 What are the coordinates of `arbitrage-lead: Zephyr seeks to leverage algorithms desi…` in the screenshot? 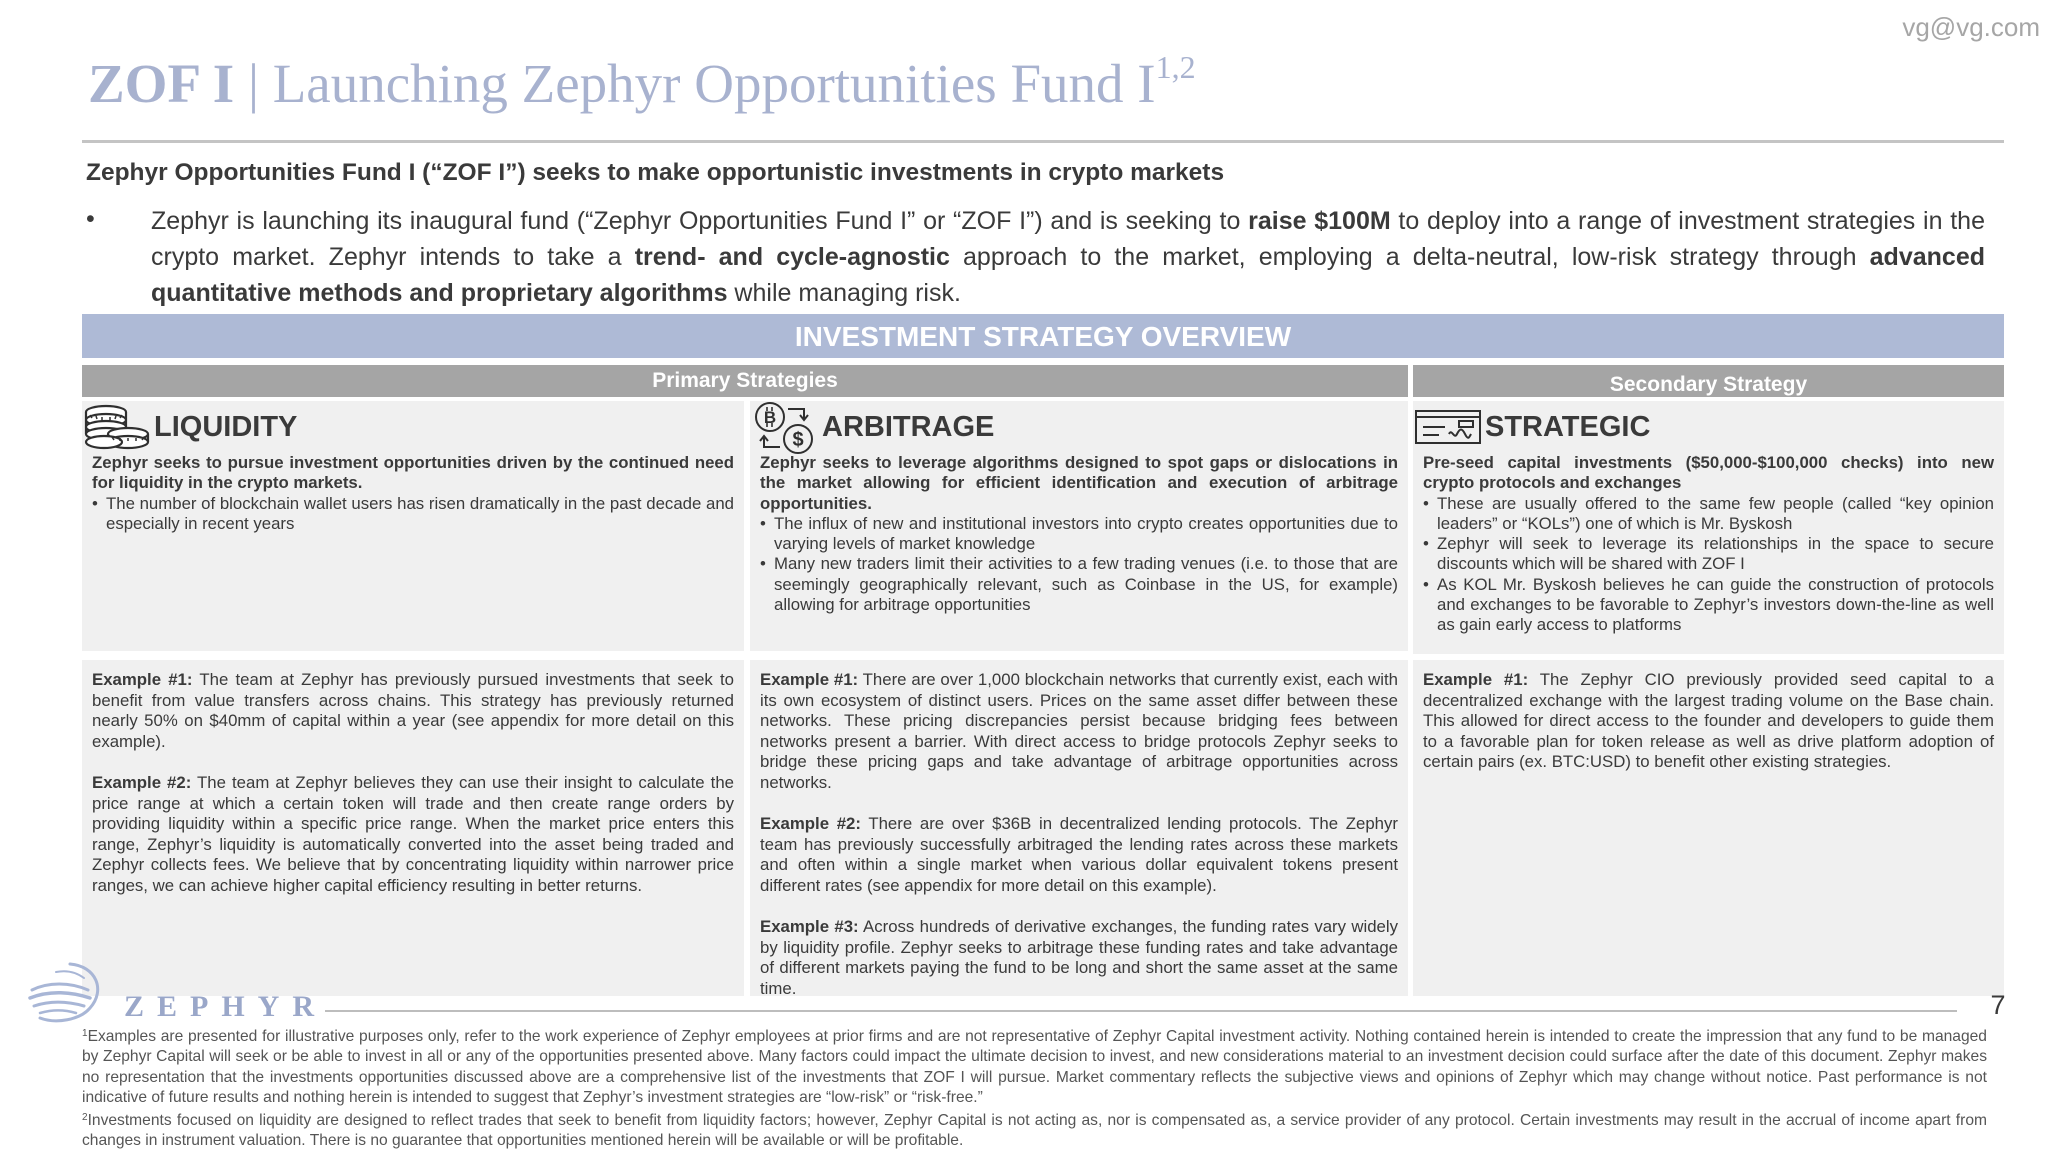 It's located at (1079, 483).